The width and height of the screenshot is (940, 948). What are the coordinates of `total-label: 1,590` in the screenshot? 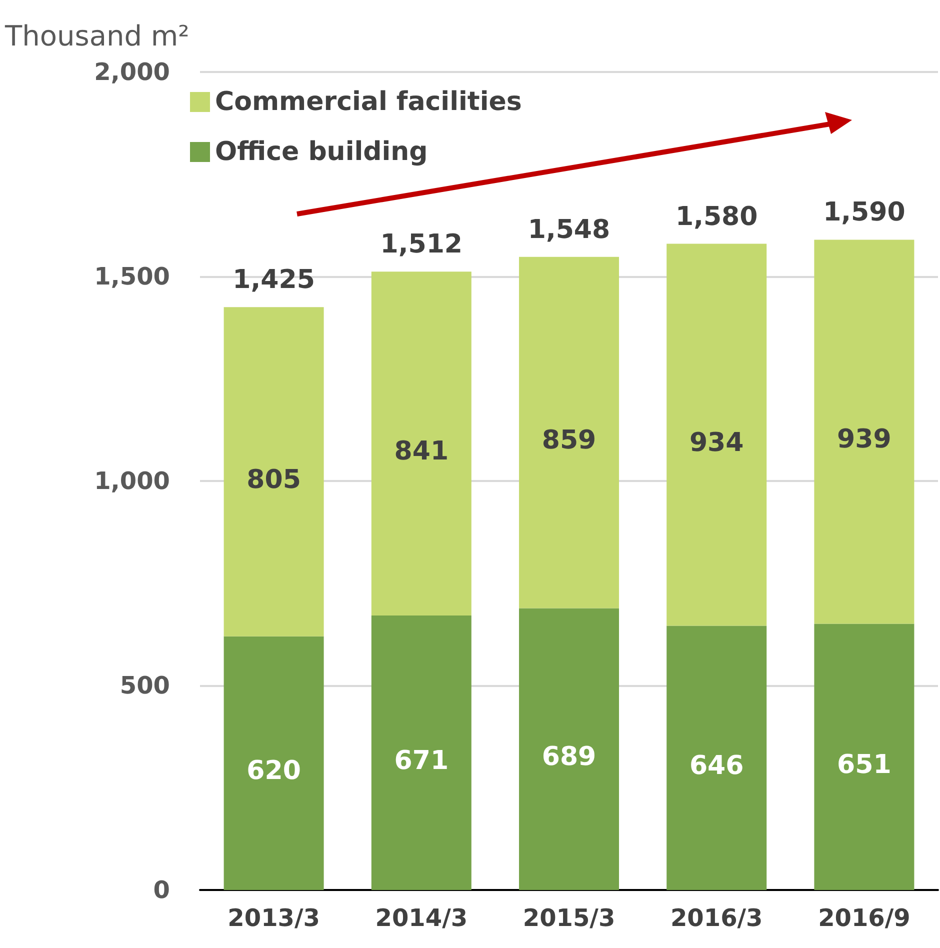 It's located at (864, 213).